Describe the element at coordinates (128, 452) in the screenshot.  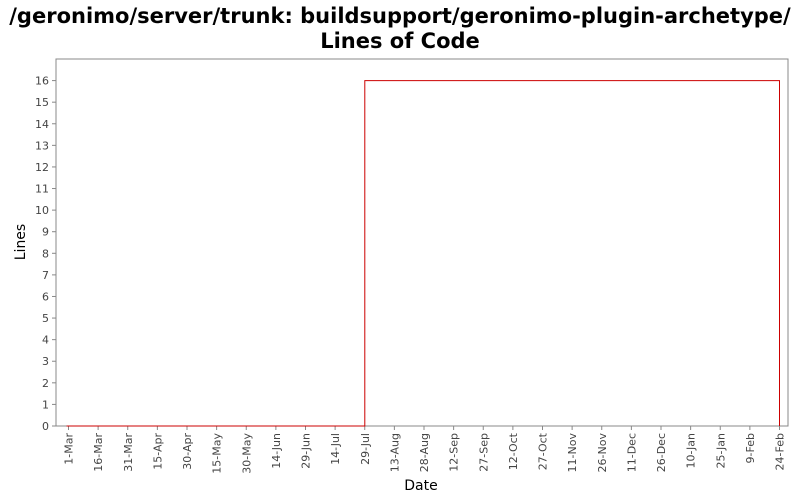
I see `x-tick-label: 31-Mar` at that location.